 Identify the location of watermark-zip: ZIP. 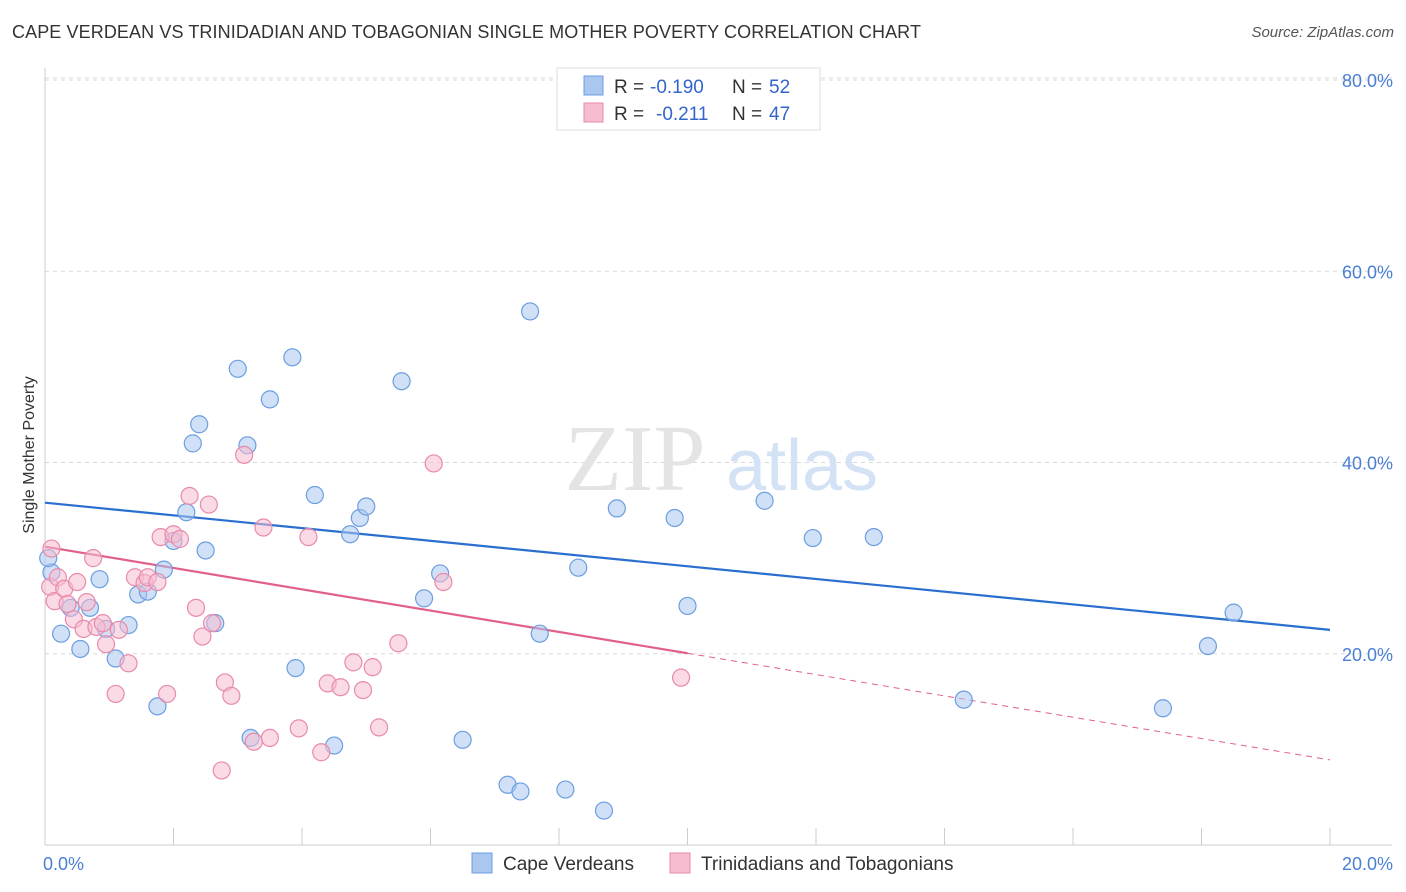
(635, 459).